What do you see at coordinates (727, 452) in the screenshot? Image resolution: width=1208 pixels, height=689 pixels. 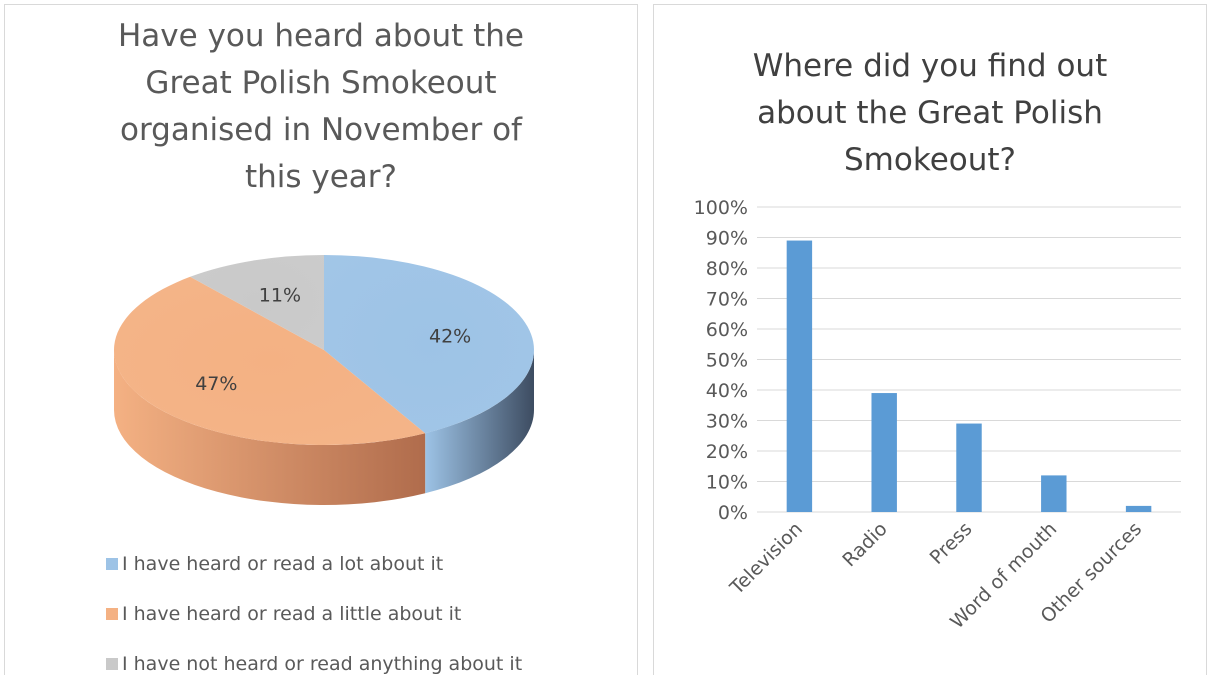 I see `y-tick-label: 20%` at bounding box center [727, 452].